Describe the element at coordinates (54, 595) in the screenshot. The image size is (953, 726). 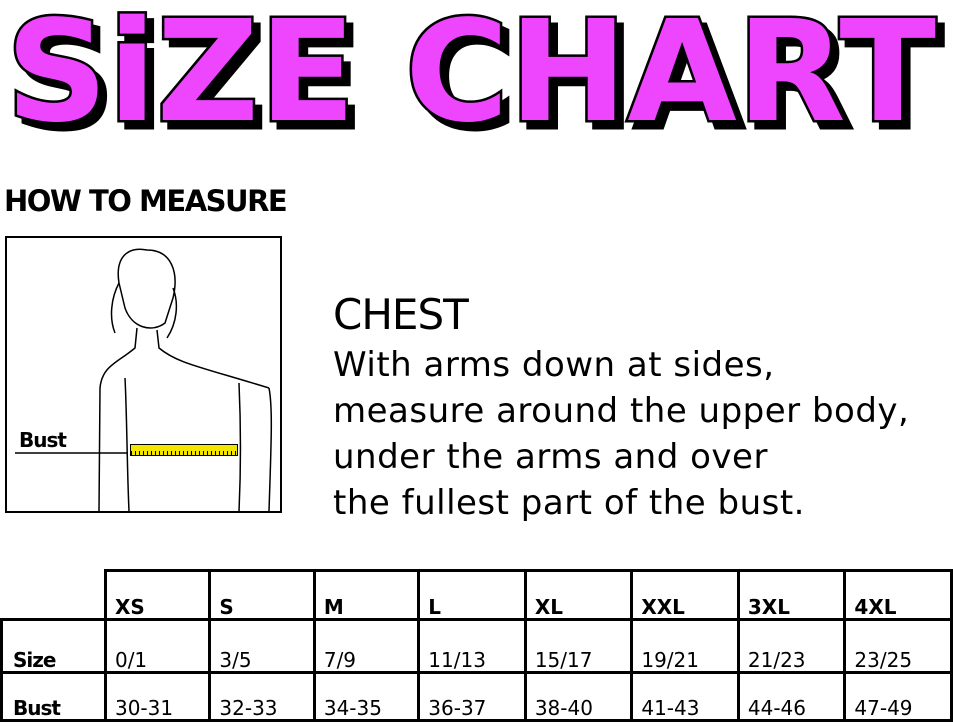
I see `corner-cell` at that location.